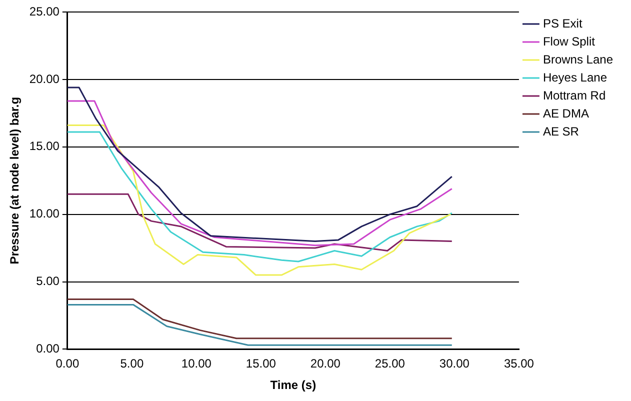  What do you see at coordinates (454, 363) in the screenshot?
I see `x-tick-label: 30.00` at bounding box center [454, 363].